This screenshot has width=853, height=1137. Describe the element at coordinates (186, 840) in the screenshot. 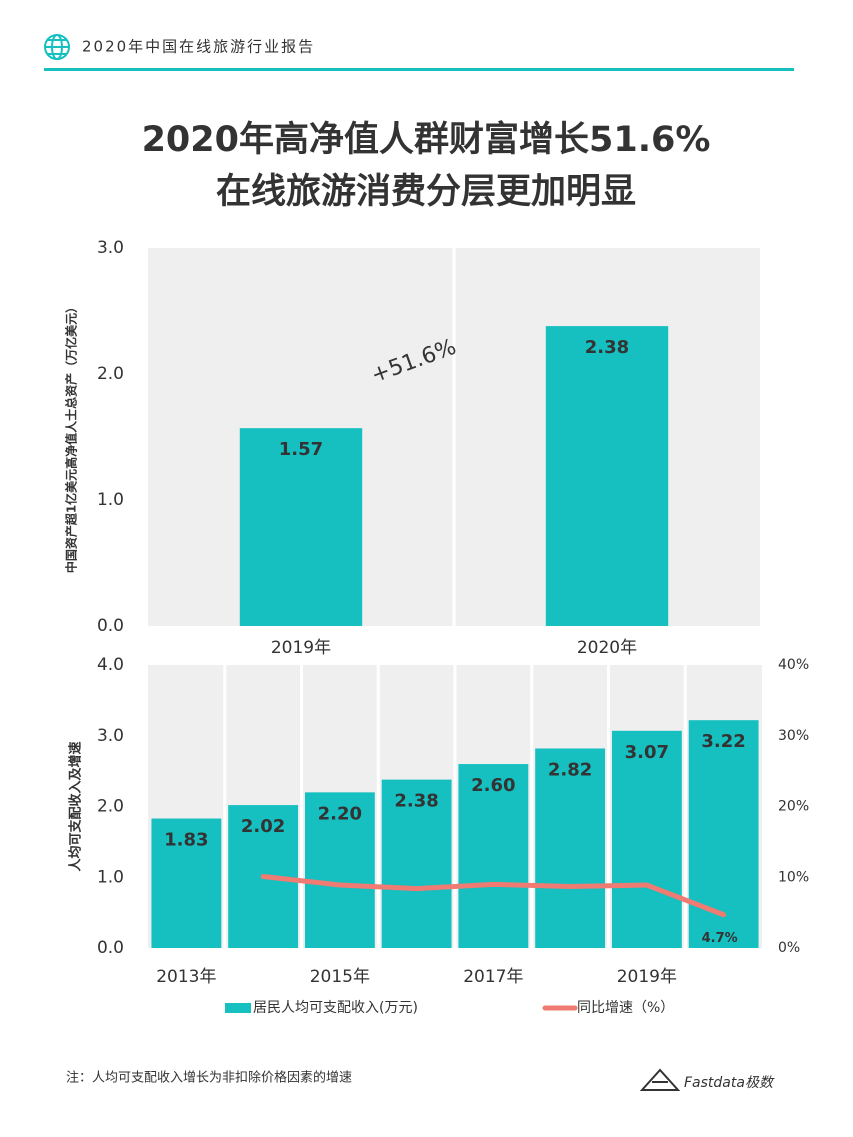

I see `bar-value-label: 1.83` at that location.